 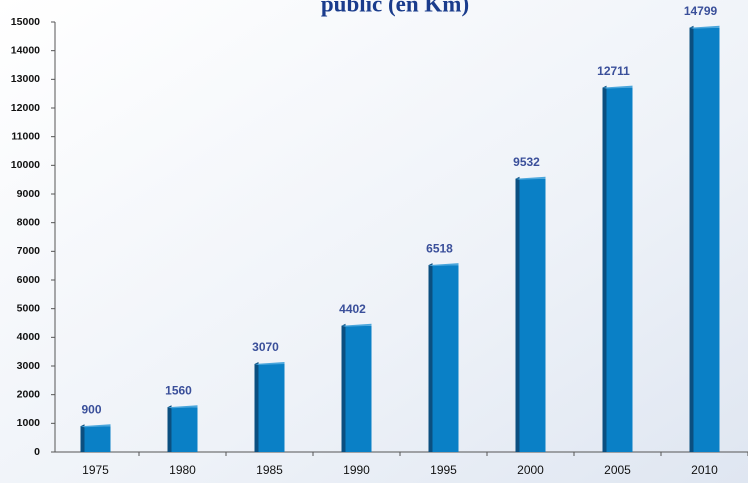 What do you see at coordinates (269, 470) in the screenshot?
I see `x-tick-label: 1985` at bounding box center [269, 470].